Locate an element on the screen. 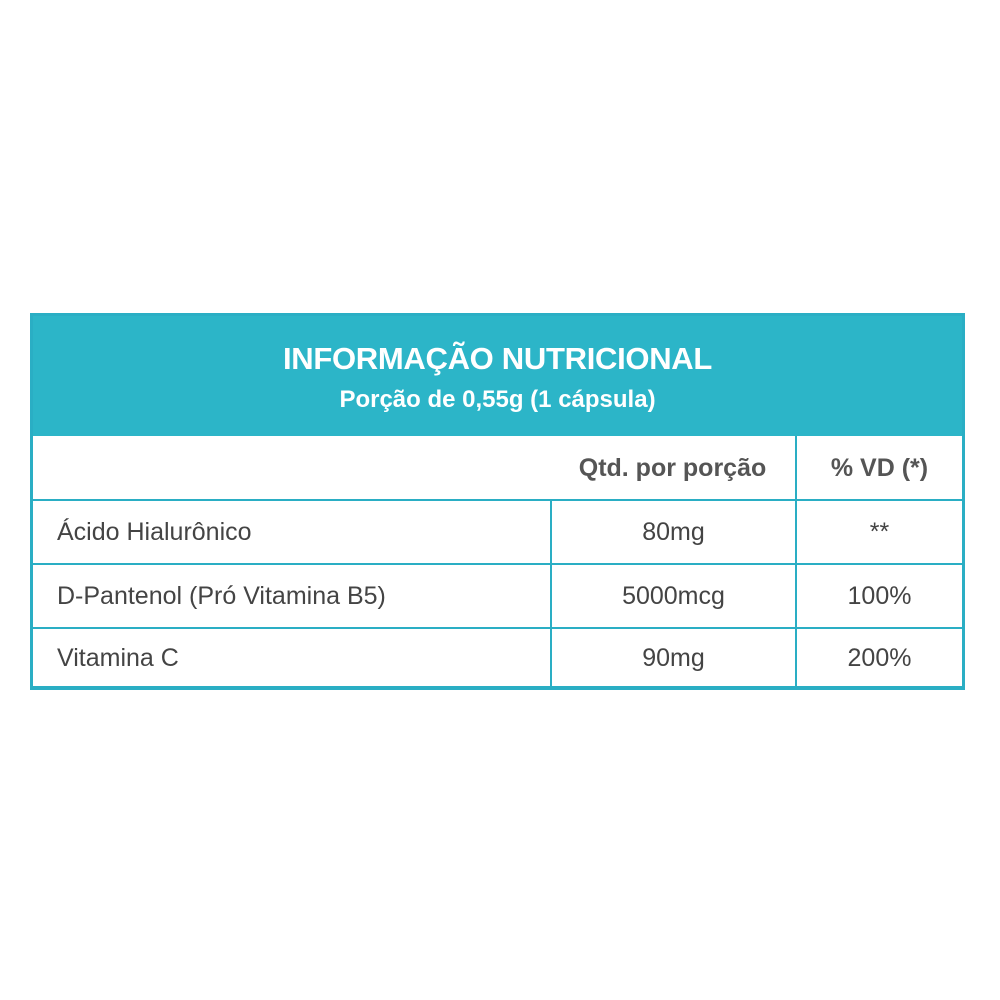 This screenshot has width=1000, height=1000. table-title: INFORMAÇÃO NUTRICIONAL is located at coordinates (497, 358).